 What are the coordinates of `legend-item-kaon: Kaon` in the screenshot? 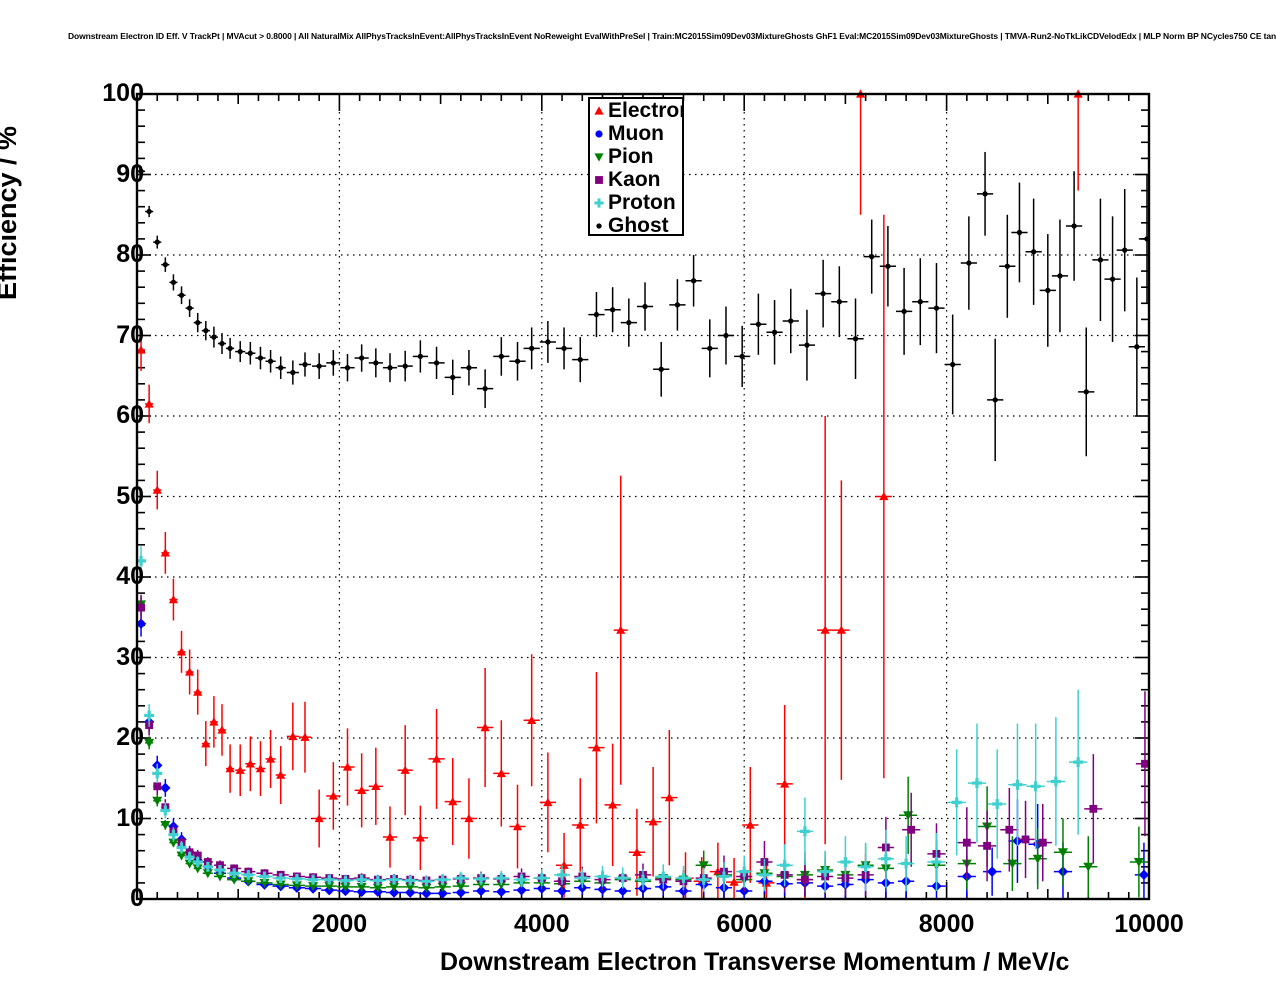 It's located at (636, 179).